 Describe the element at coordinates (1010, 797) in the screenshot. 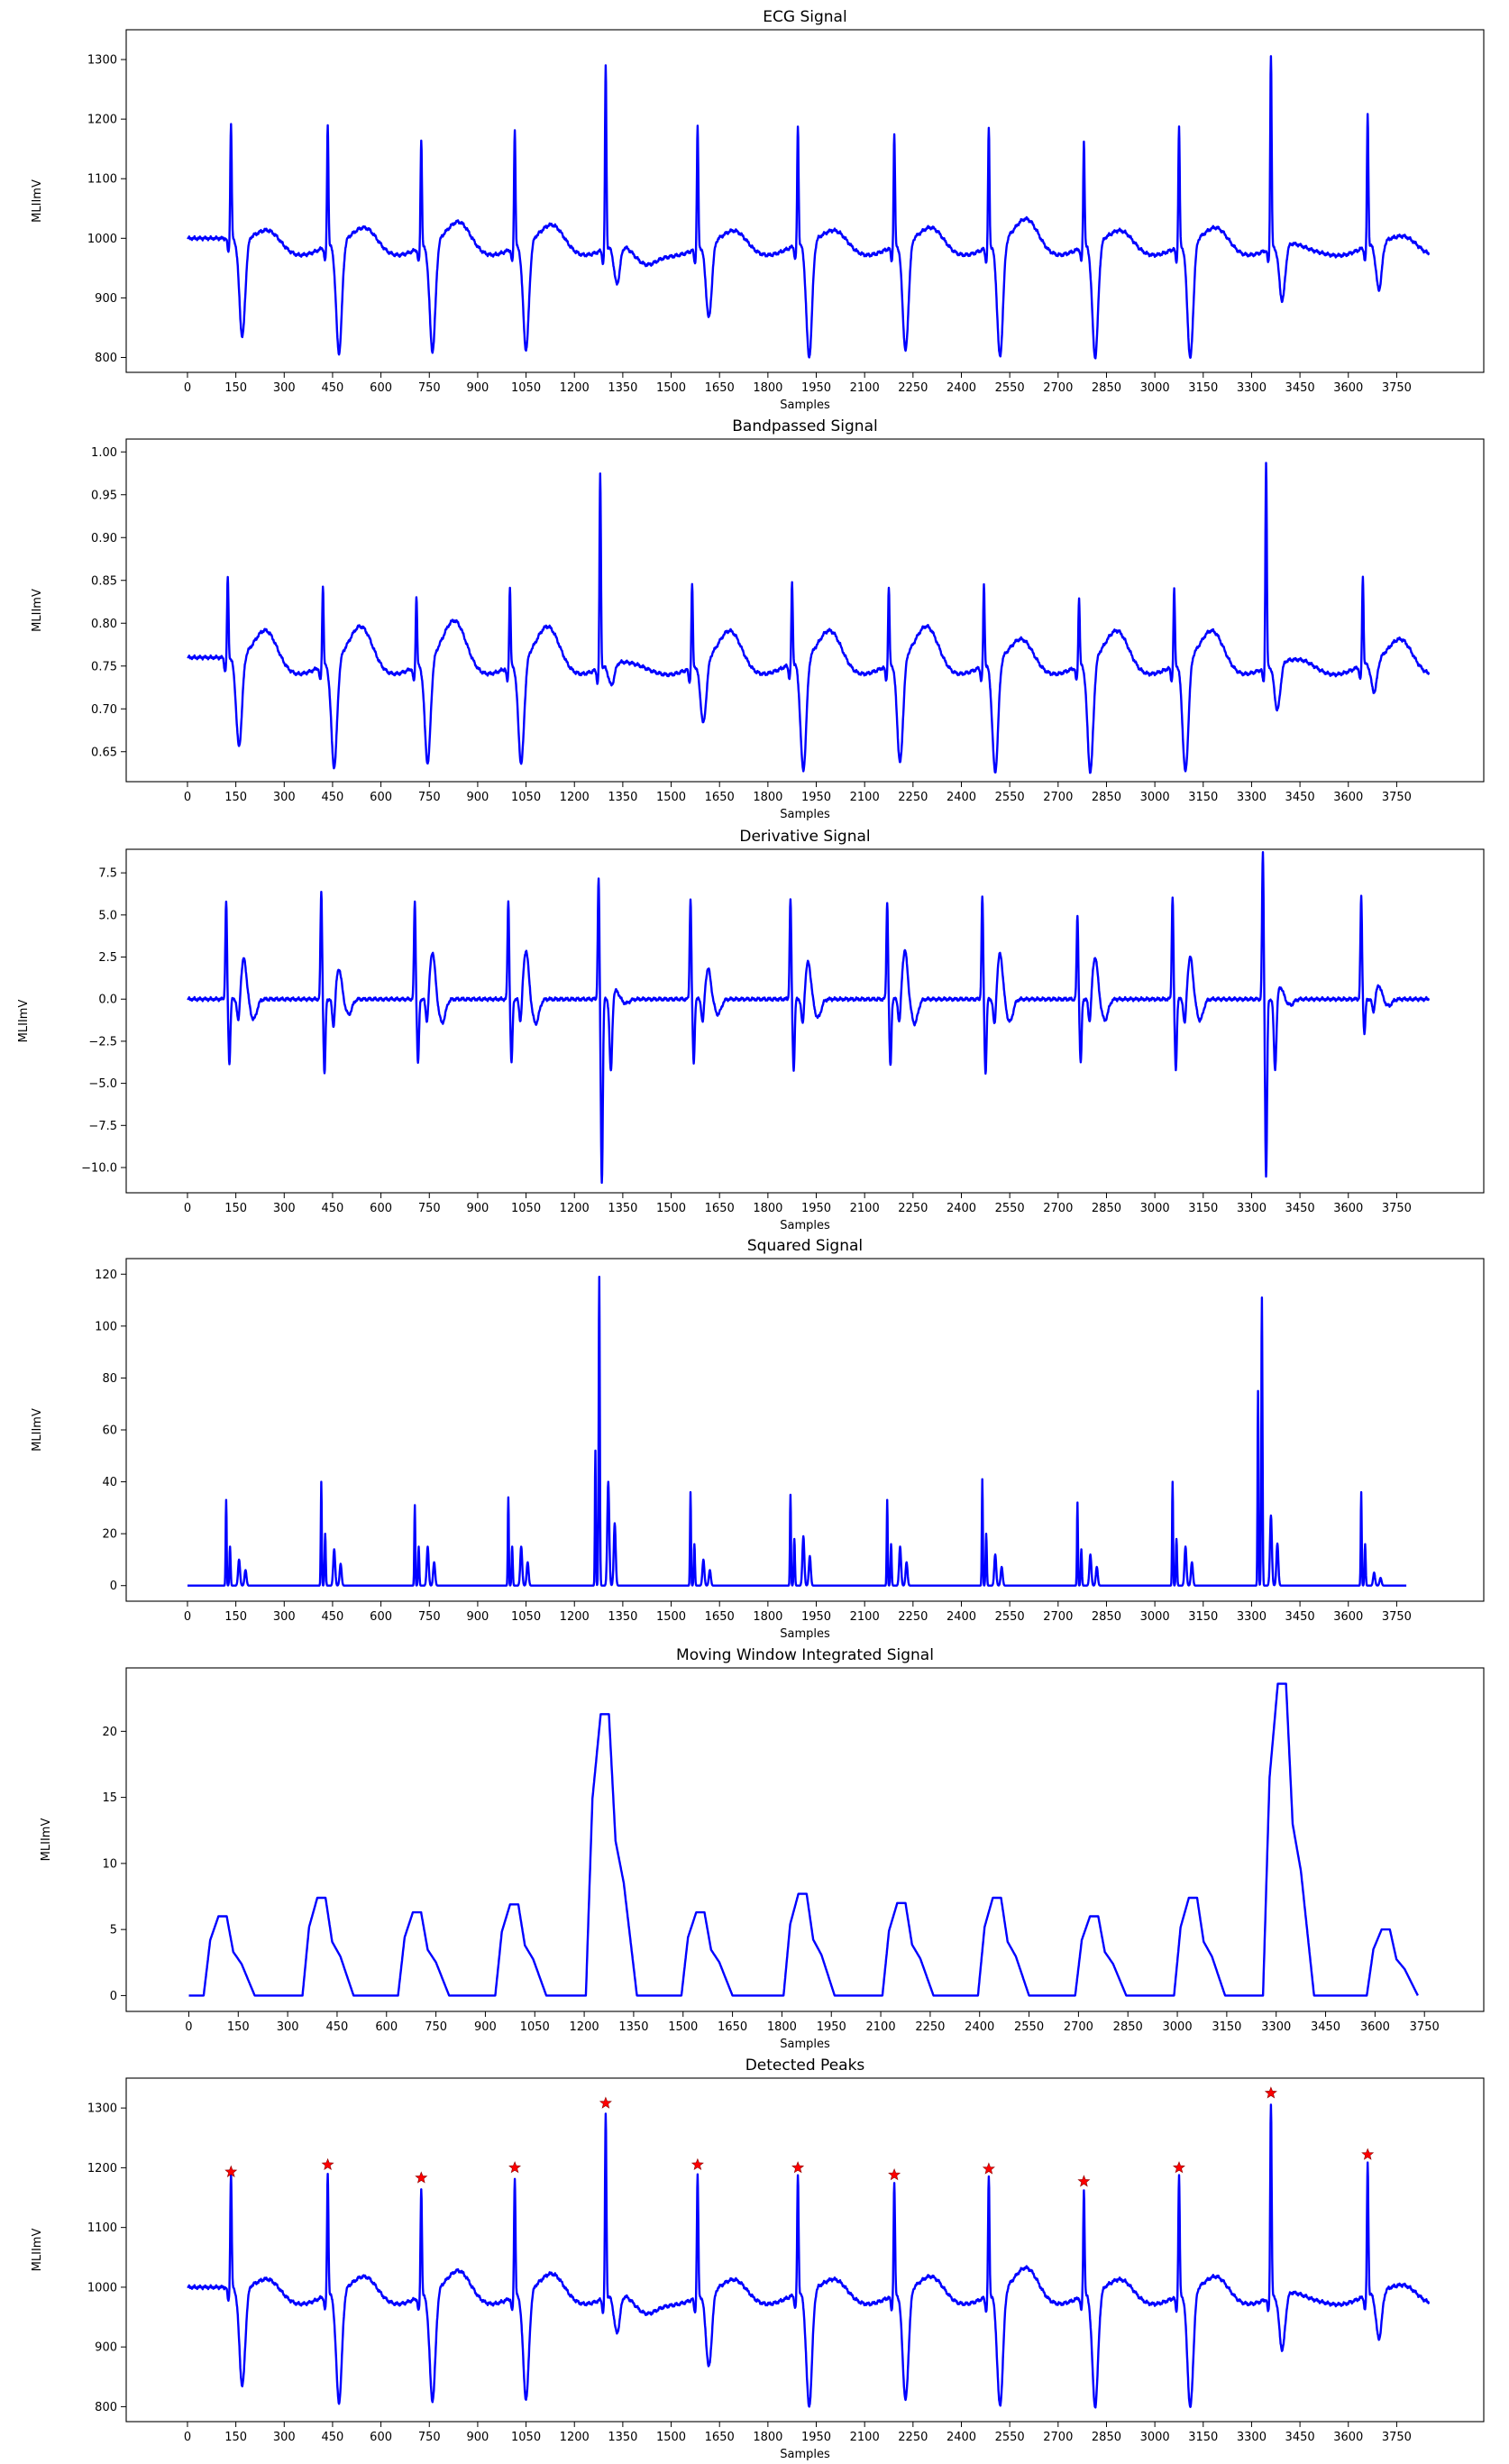

I see `x-tick-label: 2550` at that location.